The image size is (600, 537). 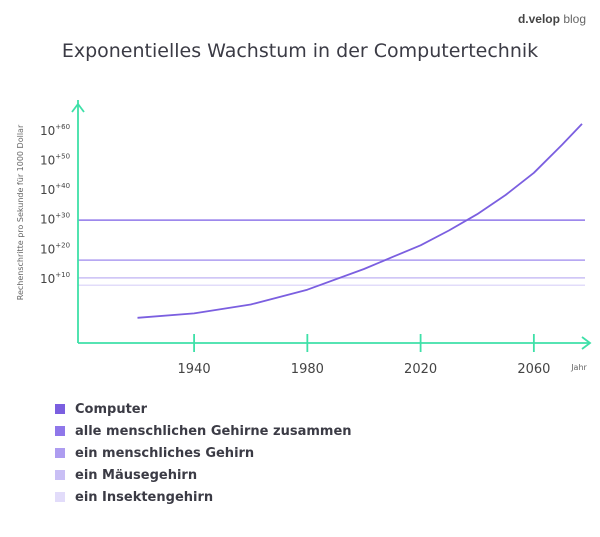 I want to click on y-tick-label-20: 10+20, so click(x=55, y=248).